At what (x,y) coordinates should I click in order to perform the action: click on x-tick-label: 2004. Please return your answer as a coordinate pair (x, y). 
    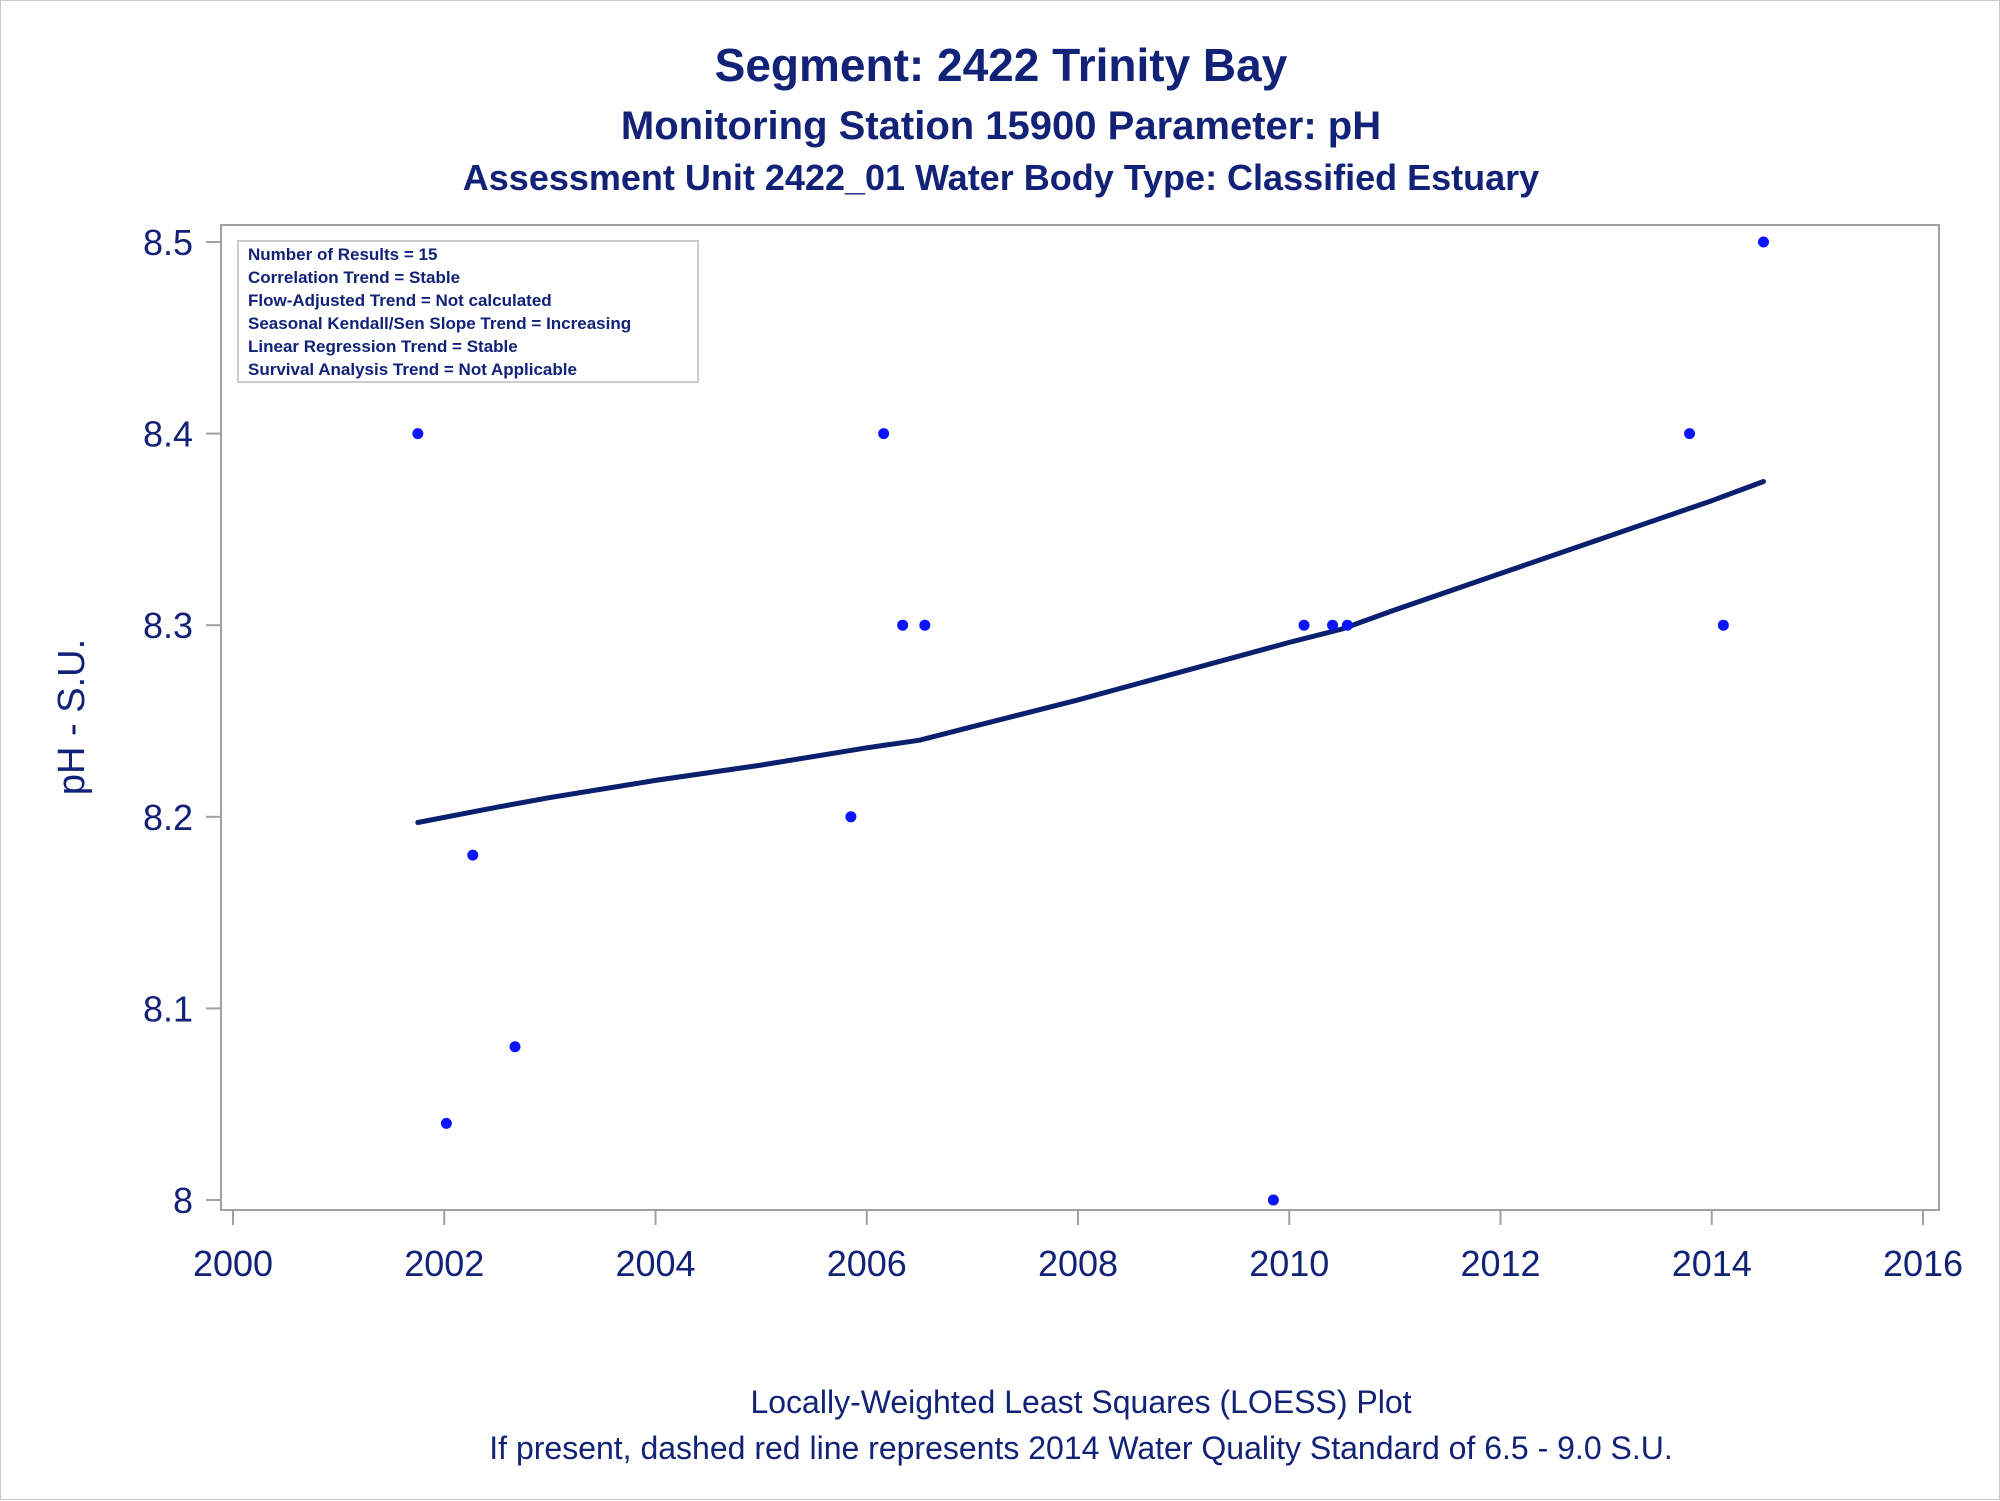
    Looking at the image, I should click on (655, 1263).